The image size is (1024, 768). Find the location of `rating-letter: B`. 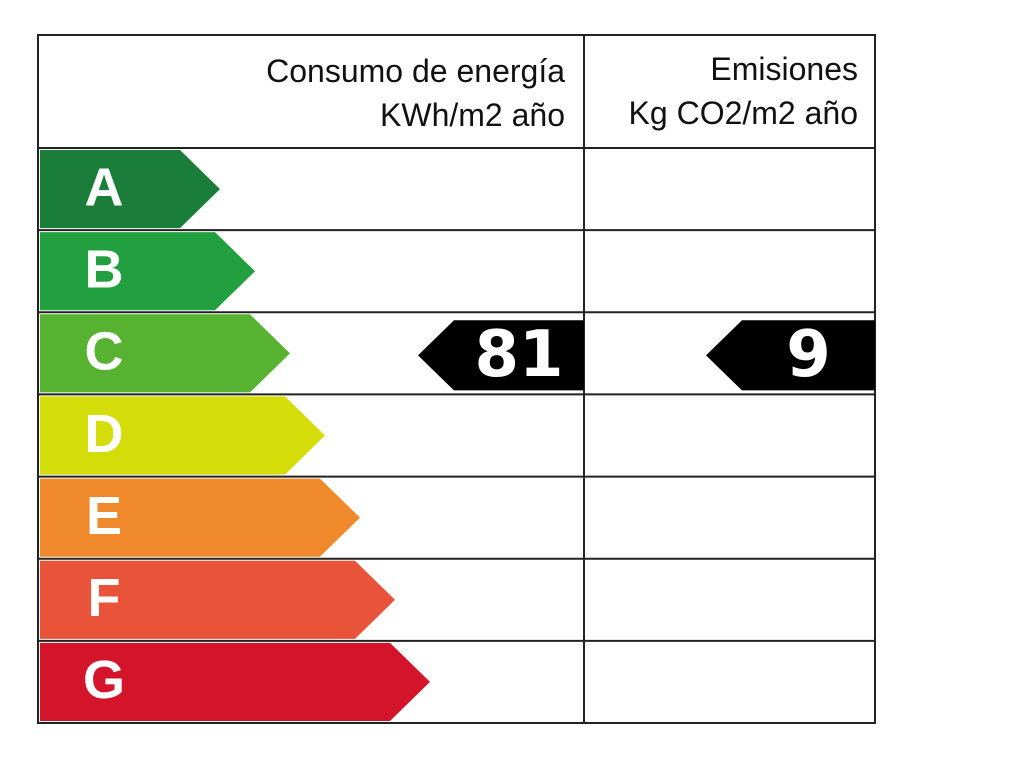

rating-letter: B is located at coordinates (104, 269).